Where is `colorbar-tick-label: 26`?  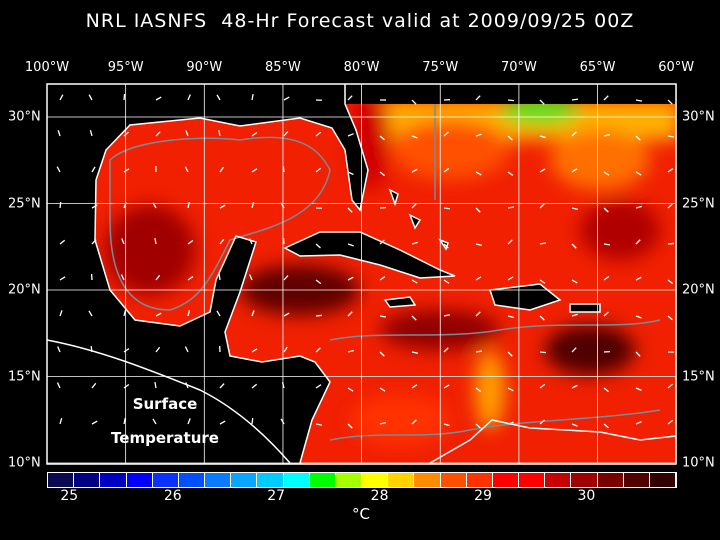
colorbar-tick-label: 26 is located at coordinates (172, 496).